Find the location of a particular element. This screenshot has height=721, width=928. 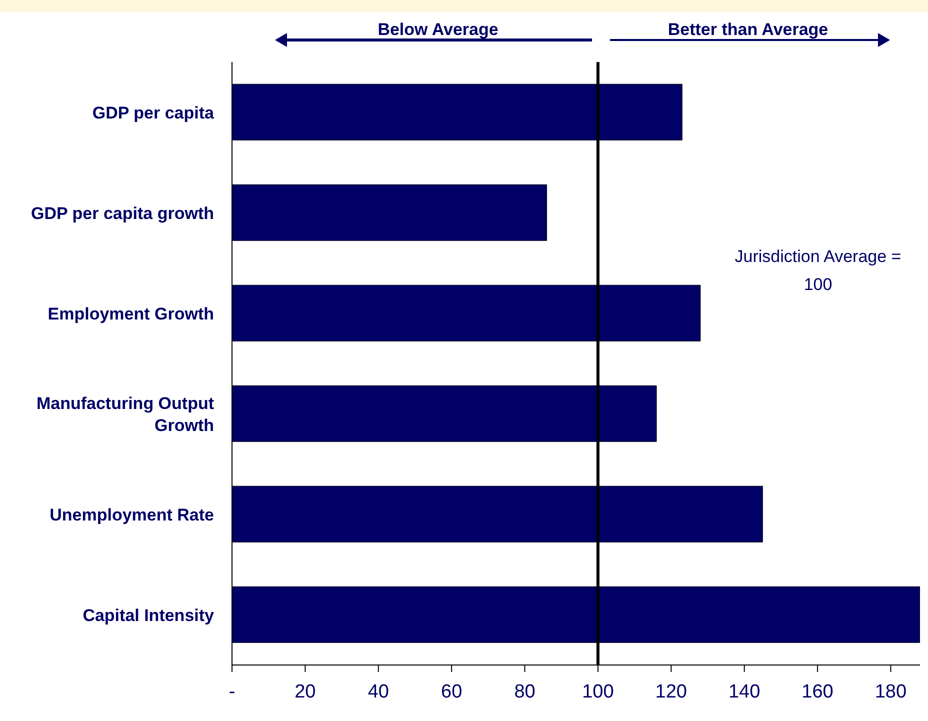

y-tick-label: Capital Intensity is located at coordinates (148, 614).